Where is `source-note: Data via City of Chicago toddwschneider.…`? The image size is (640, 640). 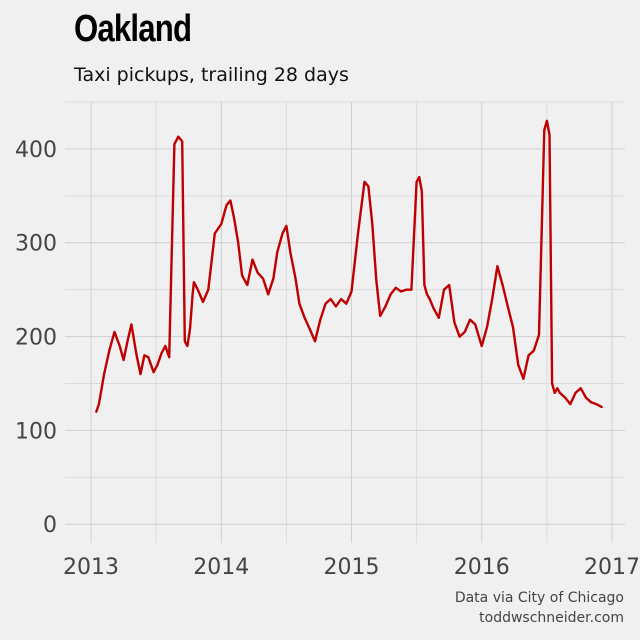 source-note: Data via City of Chicago toddwschneider.… is located at coordinates (539, 608).